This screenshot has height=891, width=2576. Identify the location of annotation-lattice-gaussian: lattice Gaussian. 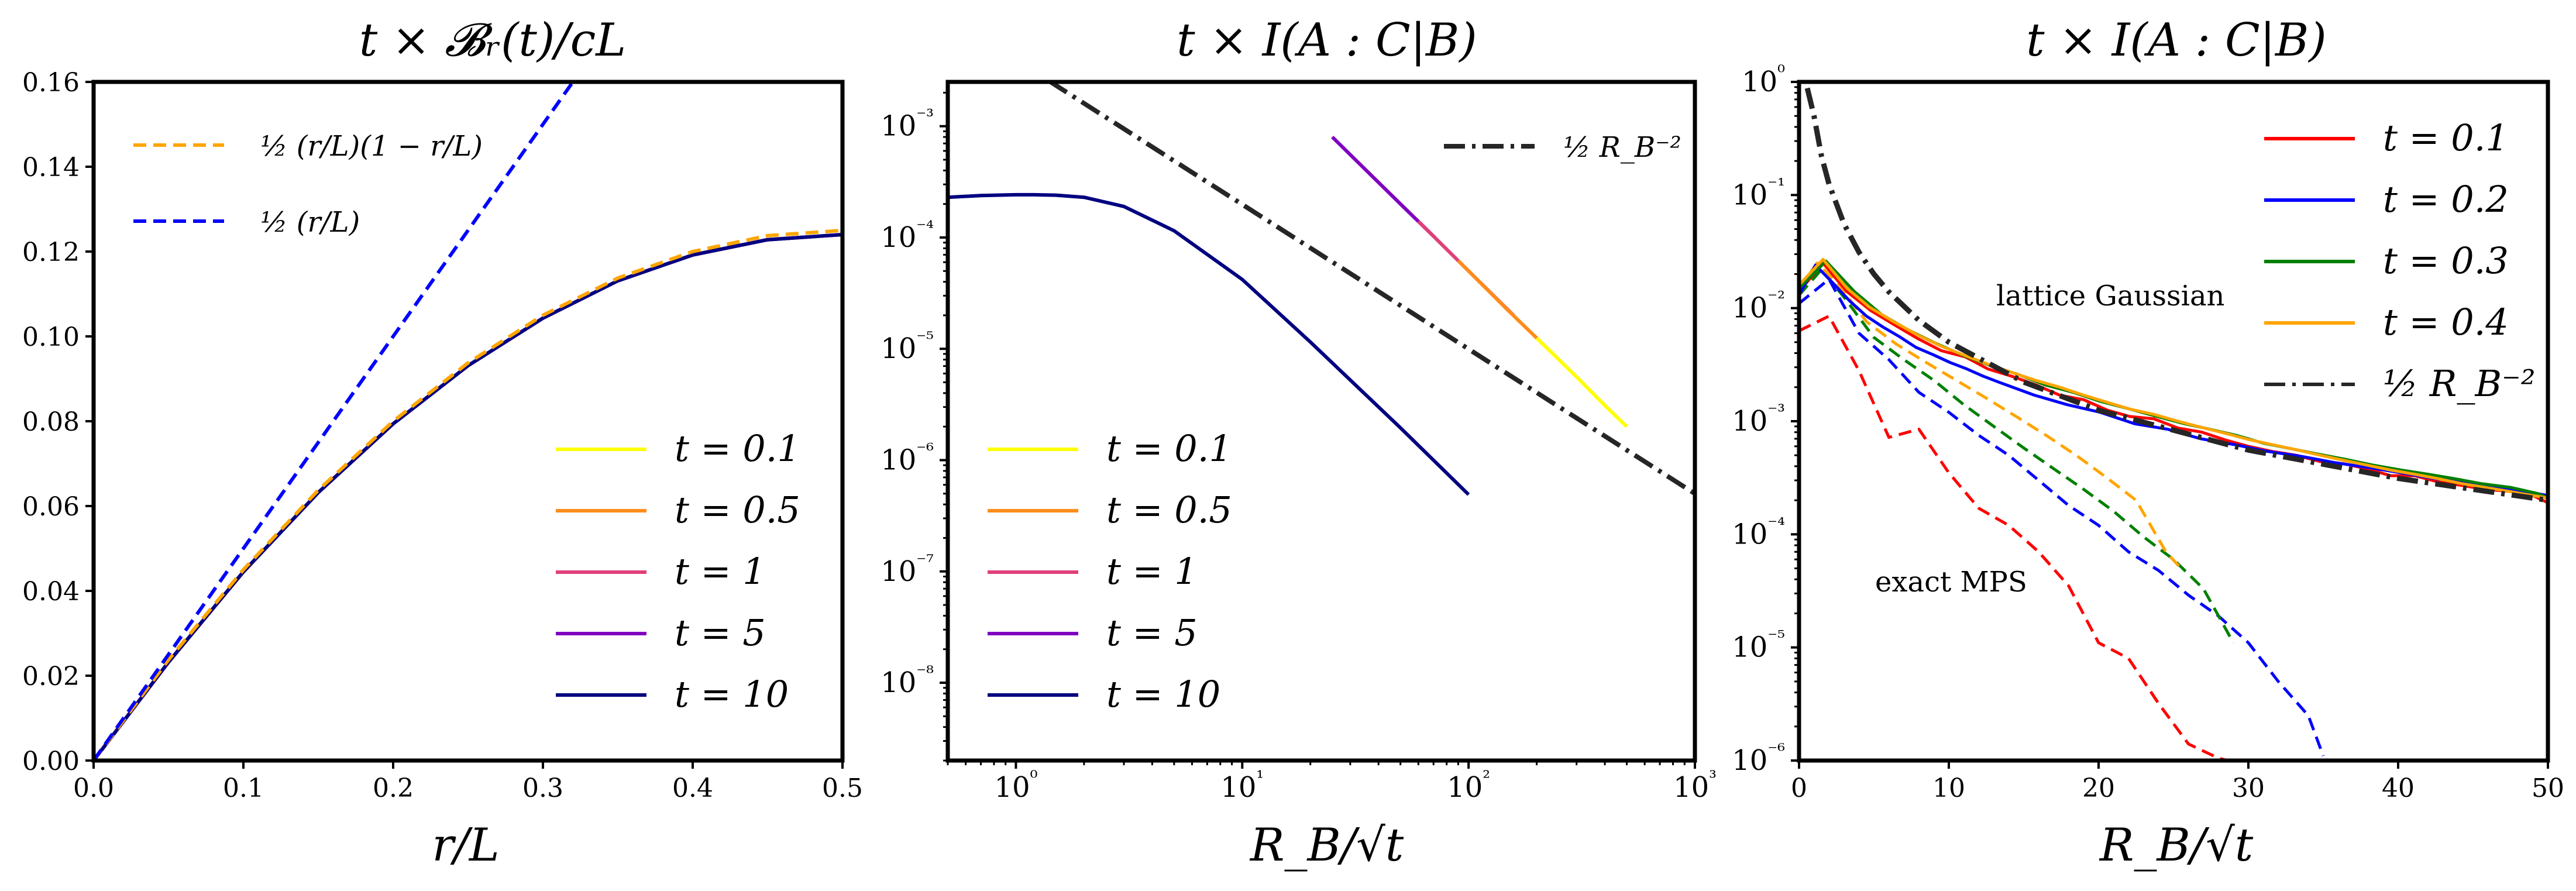
(2110, 296).